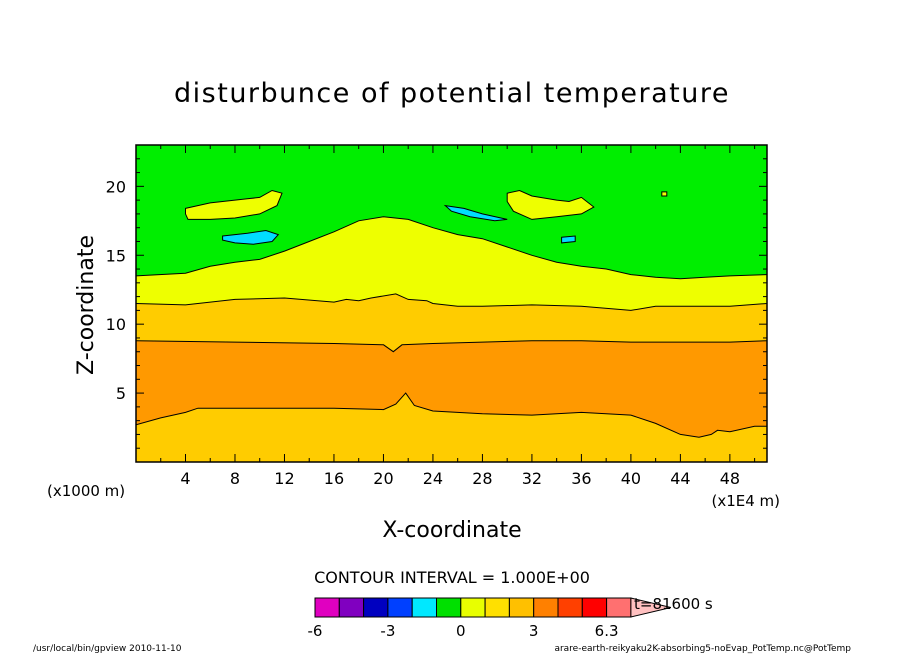 Image resolution: width=904 pixels, height=654 pixels. I want to click on contour-line-b2, so click(451, 346).